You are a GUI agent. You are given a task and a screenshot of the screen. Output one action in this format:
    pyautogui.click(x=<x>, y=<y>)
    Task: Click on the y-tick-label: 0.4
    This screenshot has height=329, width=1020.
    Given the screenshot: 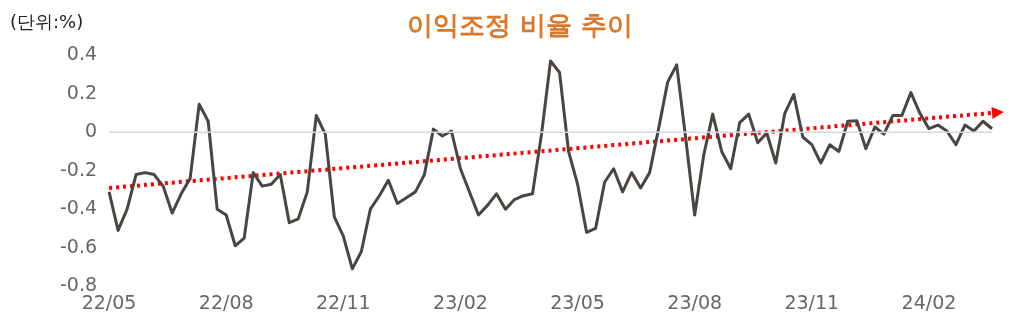 What is the action you would take?
    pyautogui.click(x=82, y=53)
    